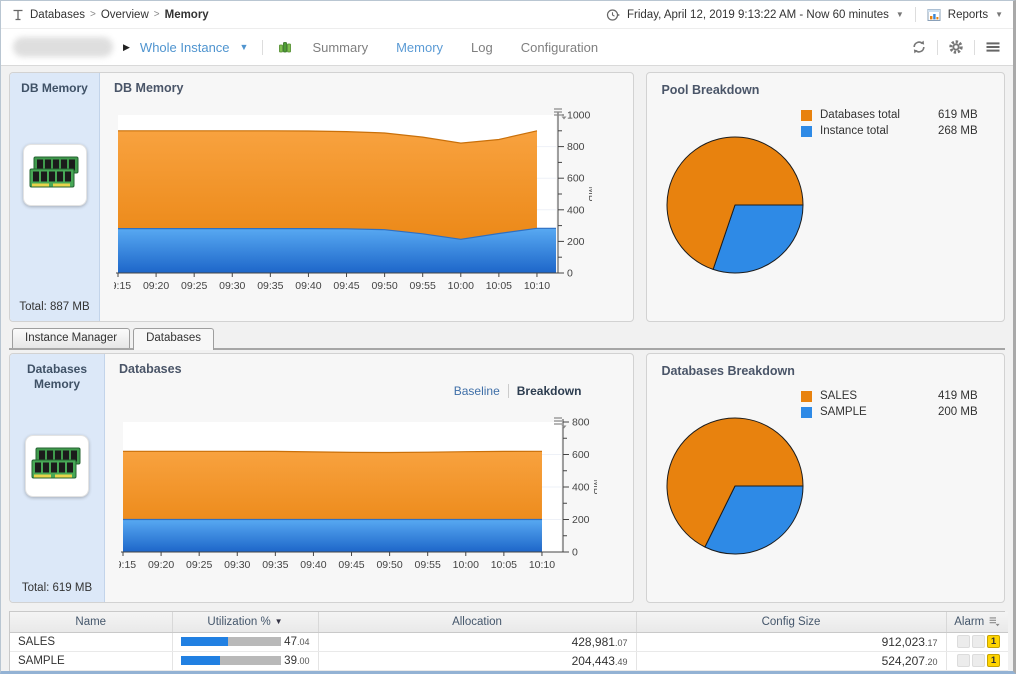  What do you see at coordinates (71, 338) in the screenshot?
I see `tab-instance-manager: Instance Manager` at bounding box center [71, 338].